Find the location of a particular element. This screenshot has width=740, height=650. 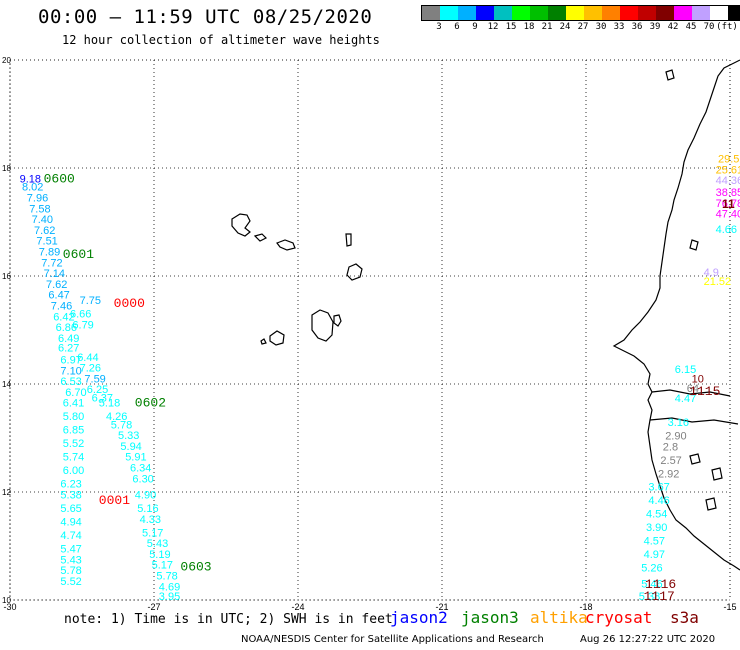

wave-height-label: 3.90 is located at coordinates (656, 528).